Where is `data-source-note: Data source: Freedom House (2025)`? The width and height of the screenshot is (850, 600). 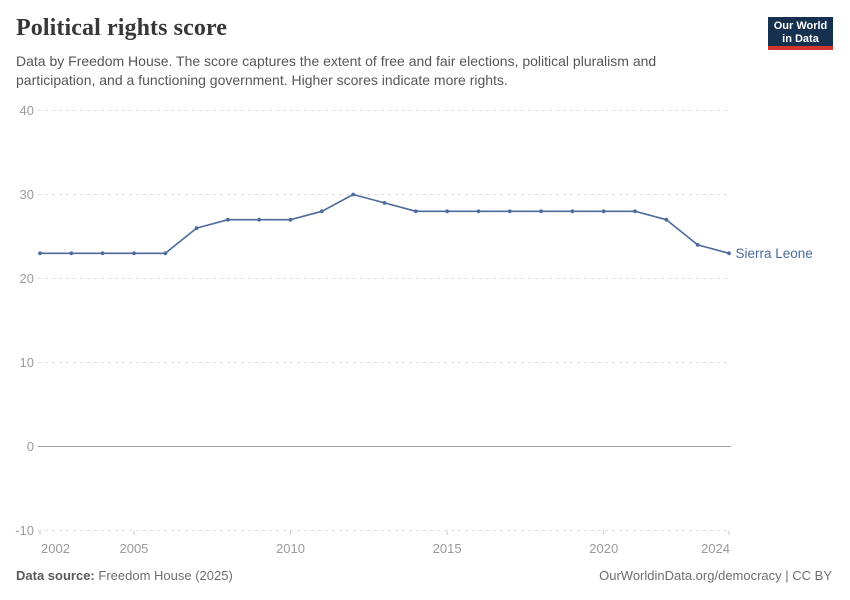
data-source-note: Data source: Freedom House (2025) is located at coordinates (124, 576).